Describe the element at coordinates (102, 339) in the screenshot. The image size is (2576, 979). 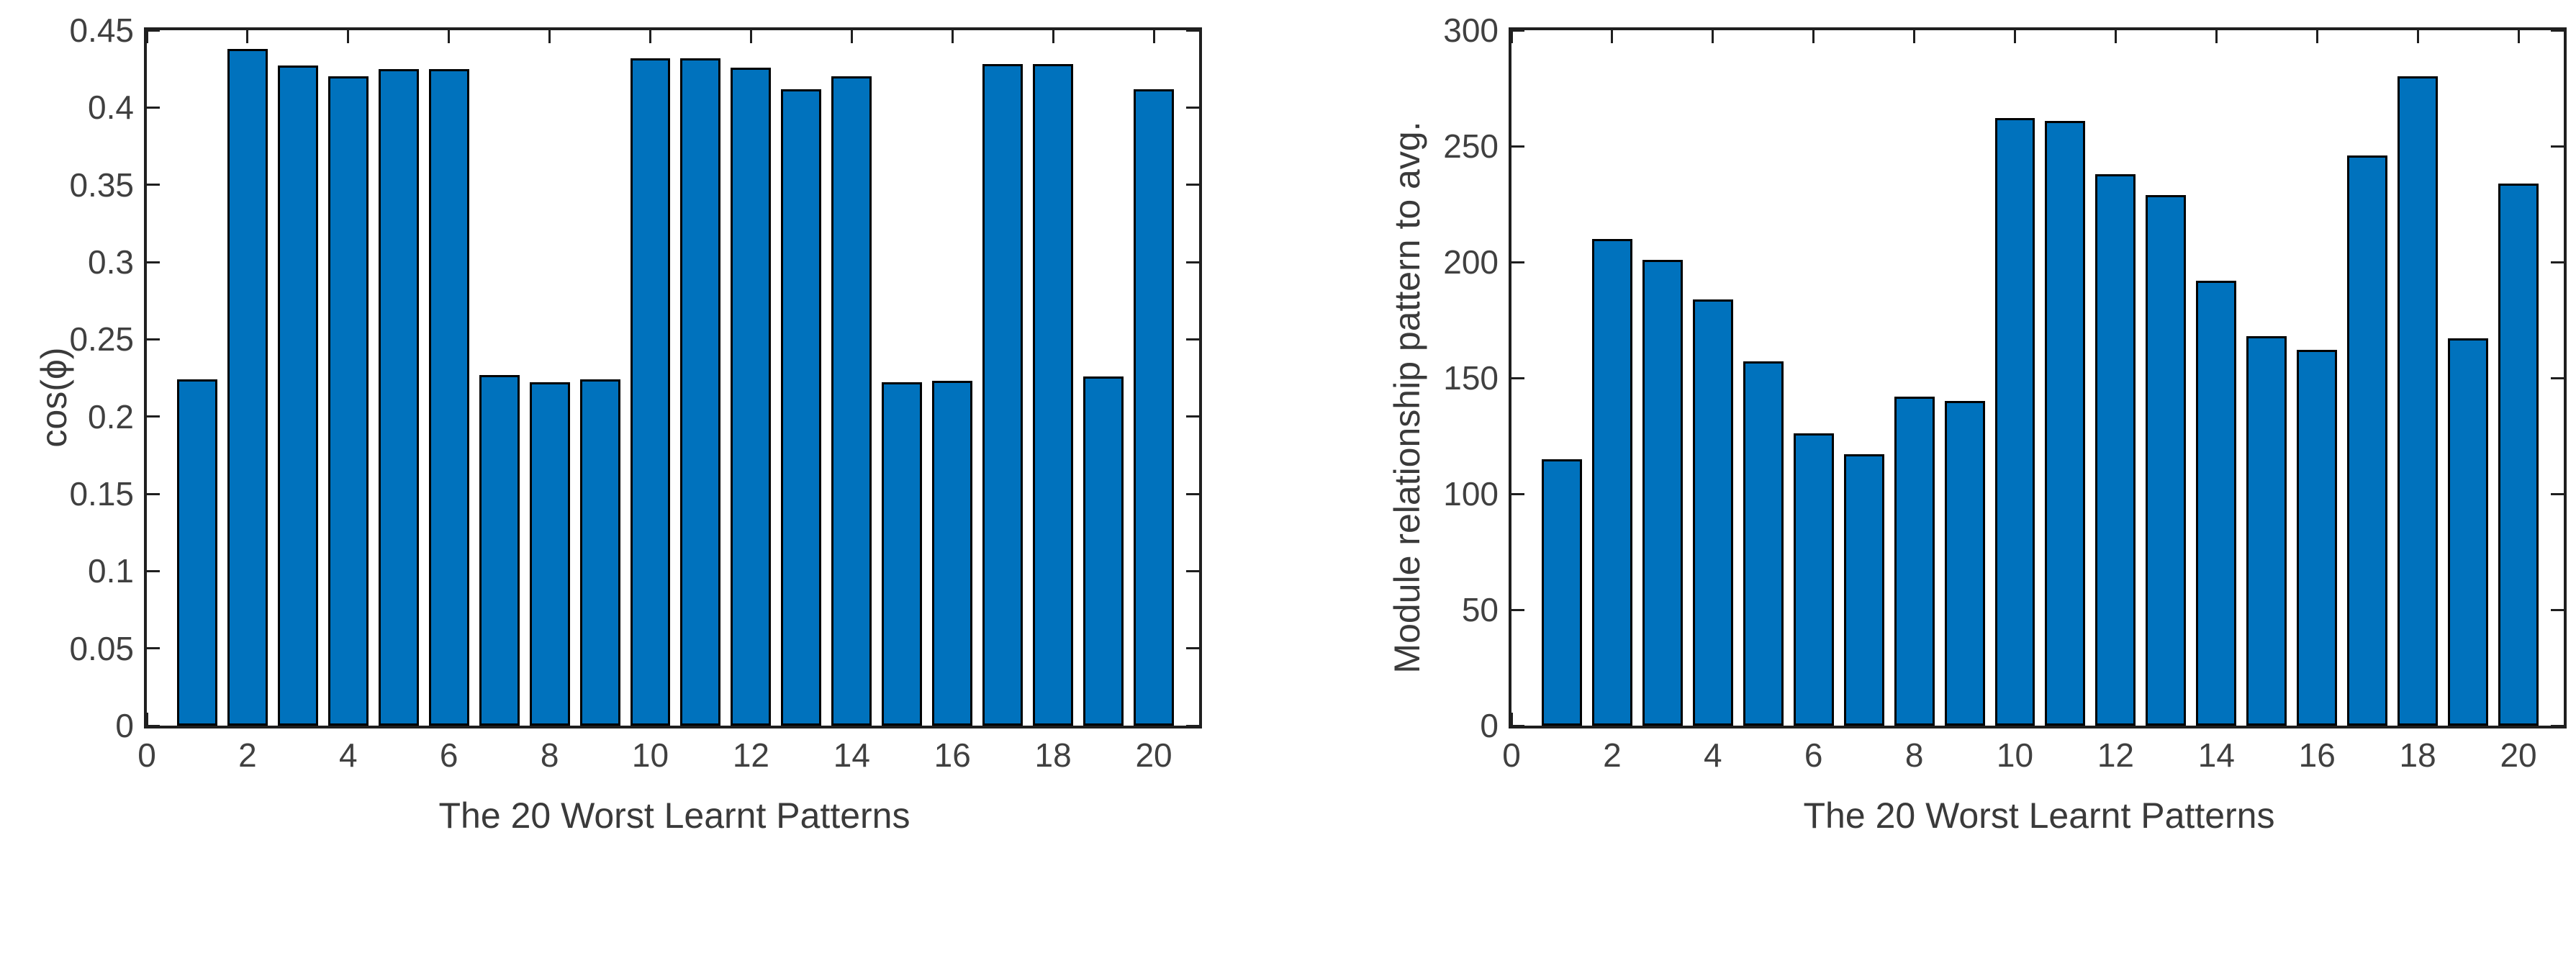
I see `y-tick-label: 0.25` at that location.